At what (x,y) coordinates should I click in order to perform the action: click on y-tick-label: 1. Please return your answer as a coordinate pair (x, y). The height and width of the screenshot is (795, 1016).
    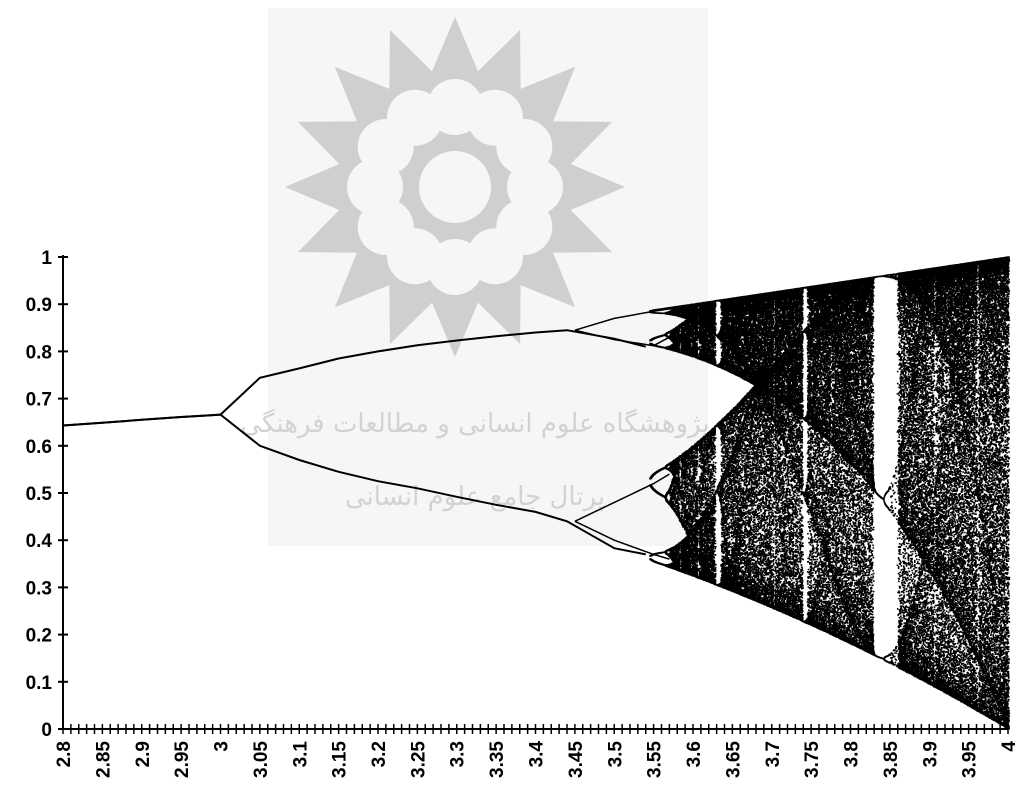
    Looking at the image, I should click on (46, 258).